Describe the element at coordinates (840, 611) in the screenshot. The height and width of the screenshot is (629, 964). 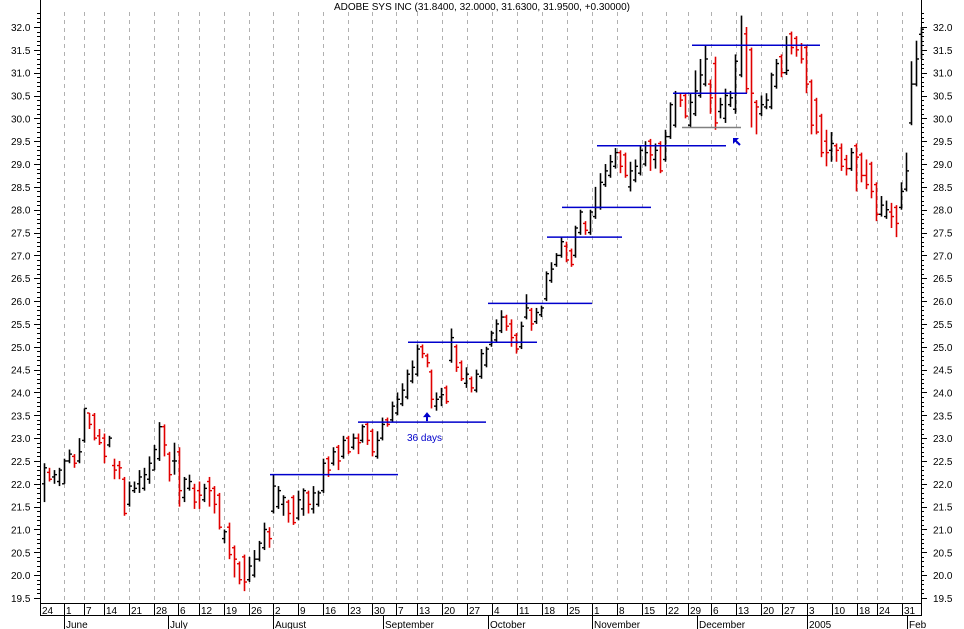
I see `date-tick-label: 10` at that location.